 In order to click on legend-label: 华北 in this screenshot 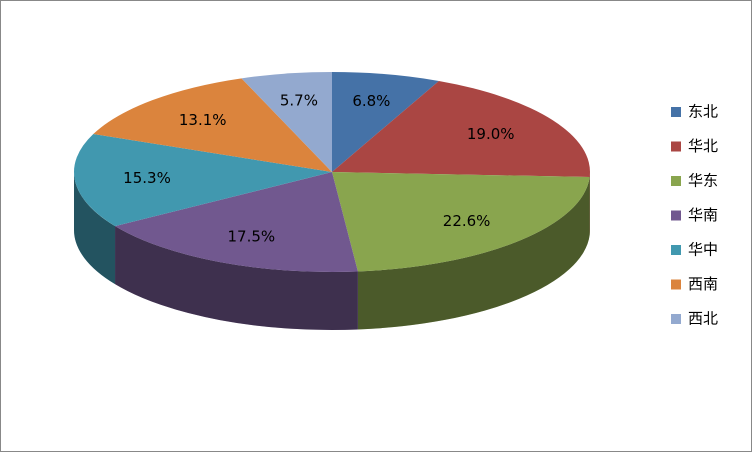, I will do `click(703, 146)`.